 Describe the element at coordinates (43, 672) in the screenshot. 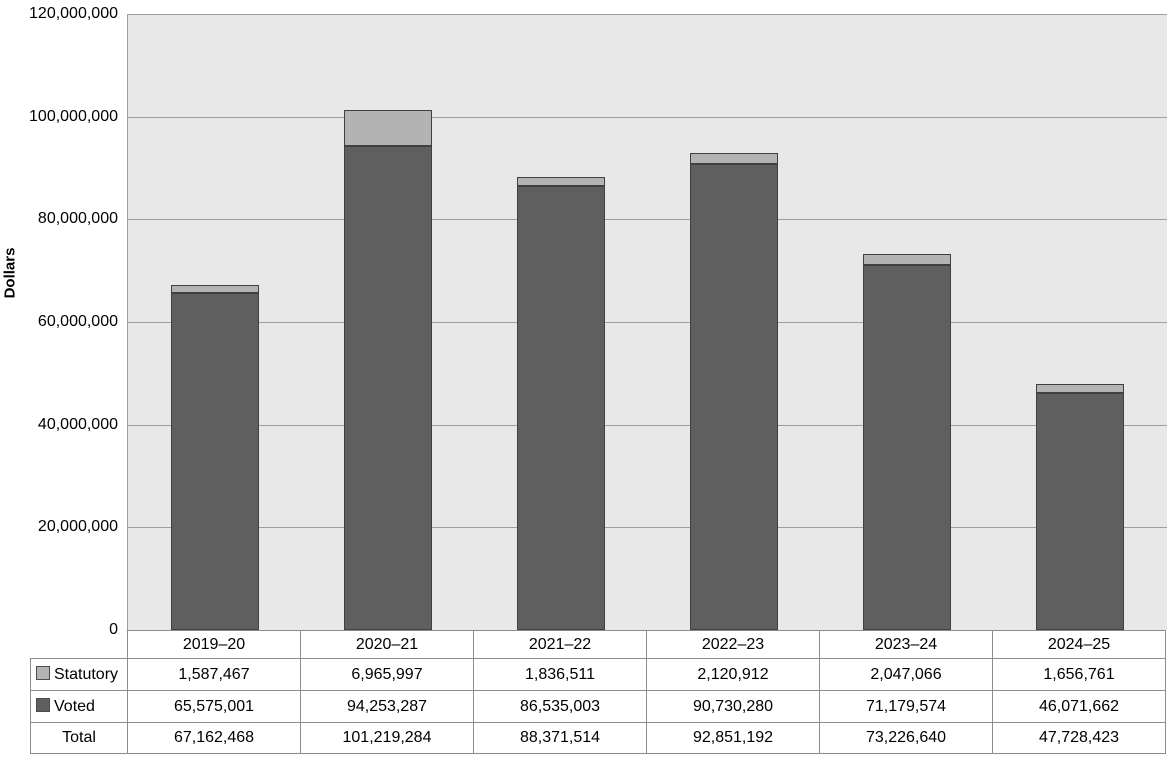

I see `legend-swatch-statutory` at that location.